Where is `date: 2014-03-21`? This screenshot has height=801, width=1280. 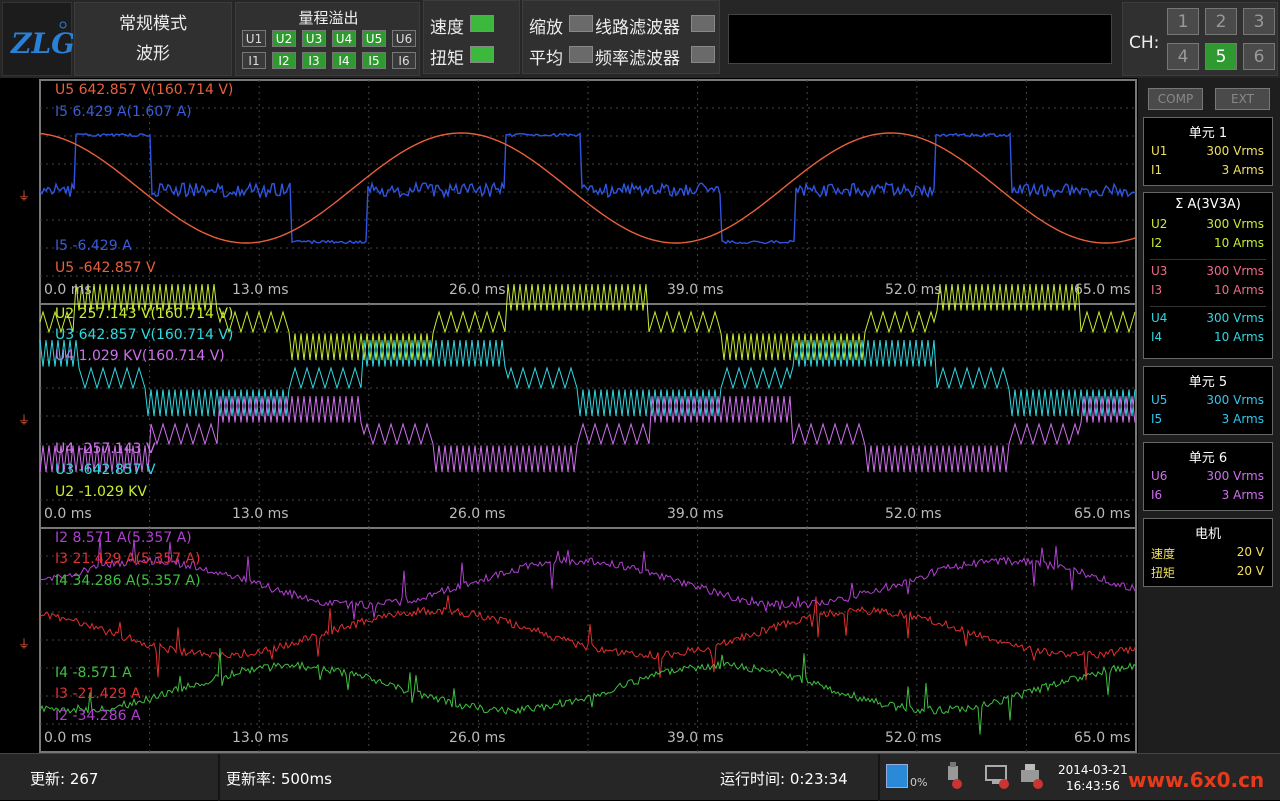 date: 2014-03-21 is located at coordinates (1093, 770).